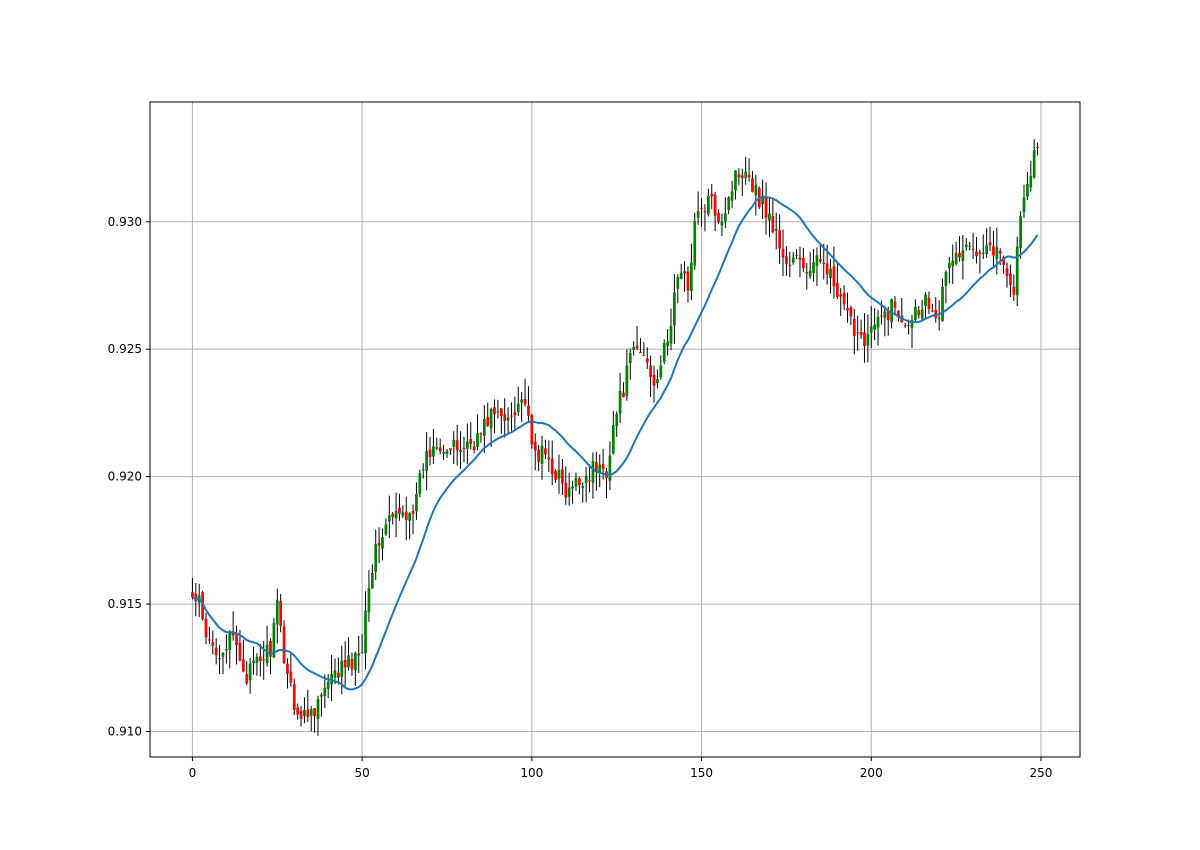 The image size is (1200, 850). What do you see at coordinates (125, 604) in the screenshot?
I see `y-tick-label: 0.915` at bounding box center [125, 604].